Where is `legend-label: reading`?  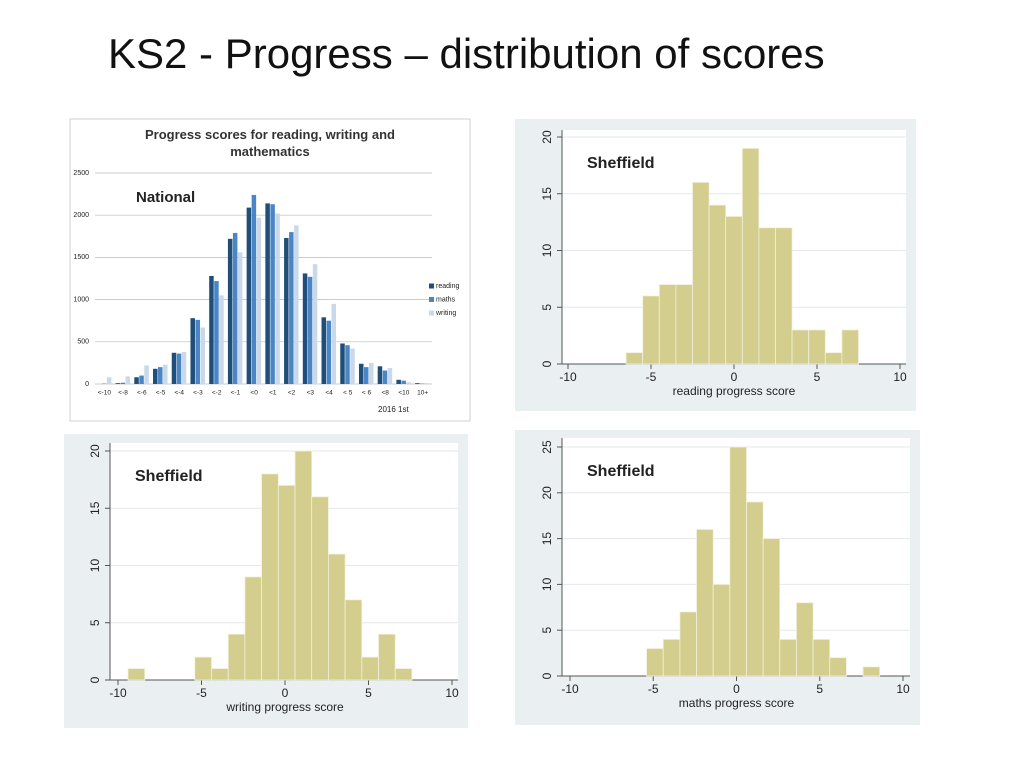
legend-label: reading is located at coordinates (447, 286).